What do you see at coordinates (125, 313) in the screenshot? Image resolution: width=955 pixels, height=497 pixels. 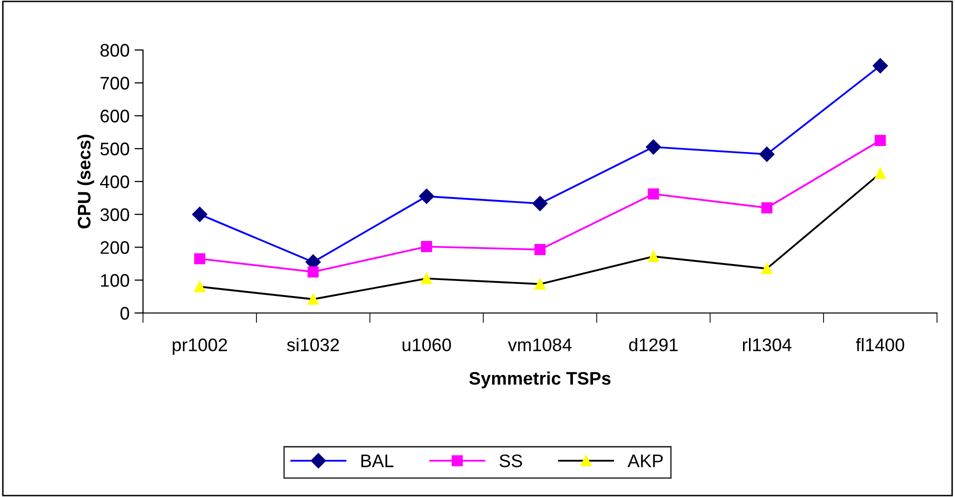 I see `y-tick-label: 0` at bounding box center [125, 313].